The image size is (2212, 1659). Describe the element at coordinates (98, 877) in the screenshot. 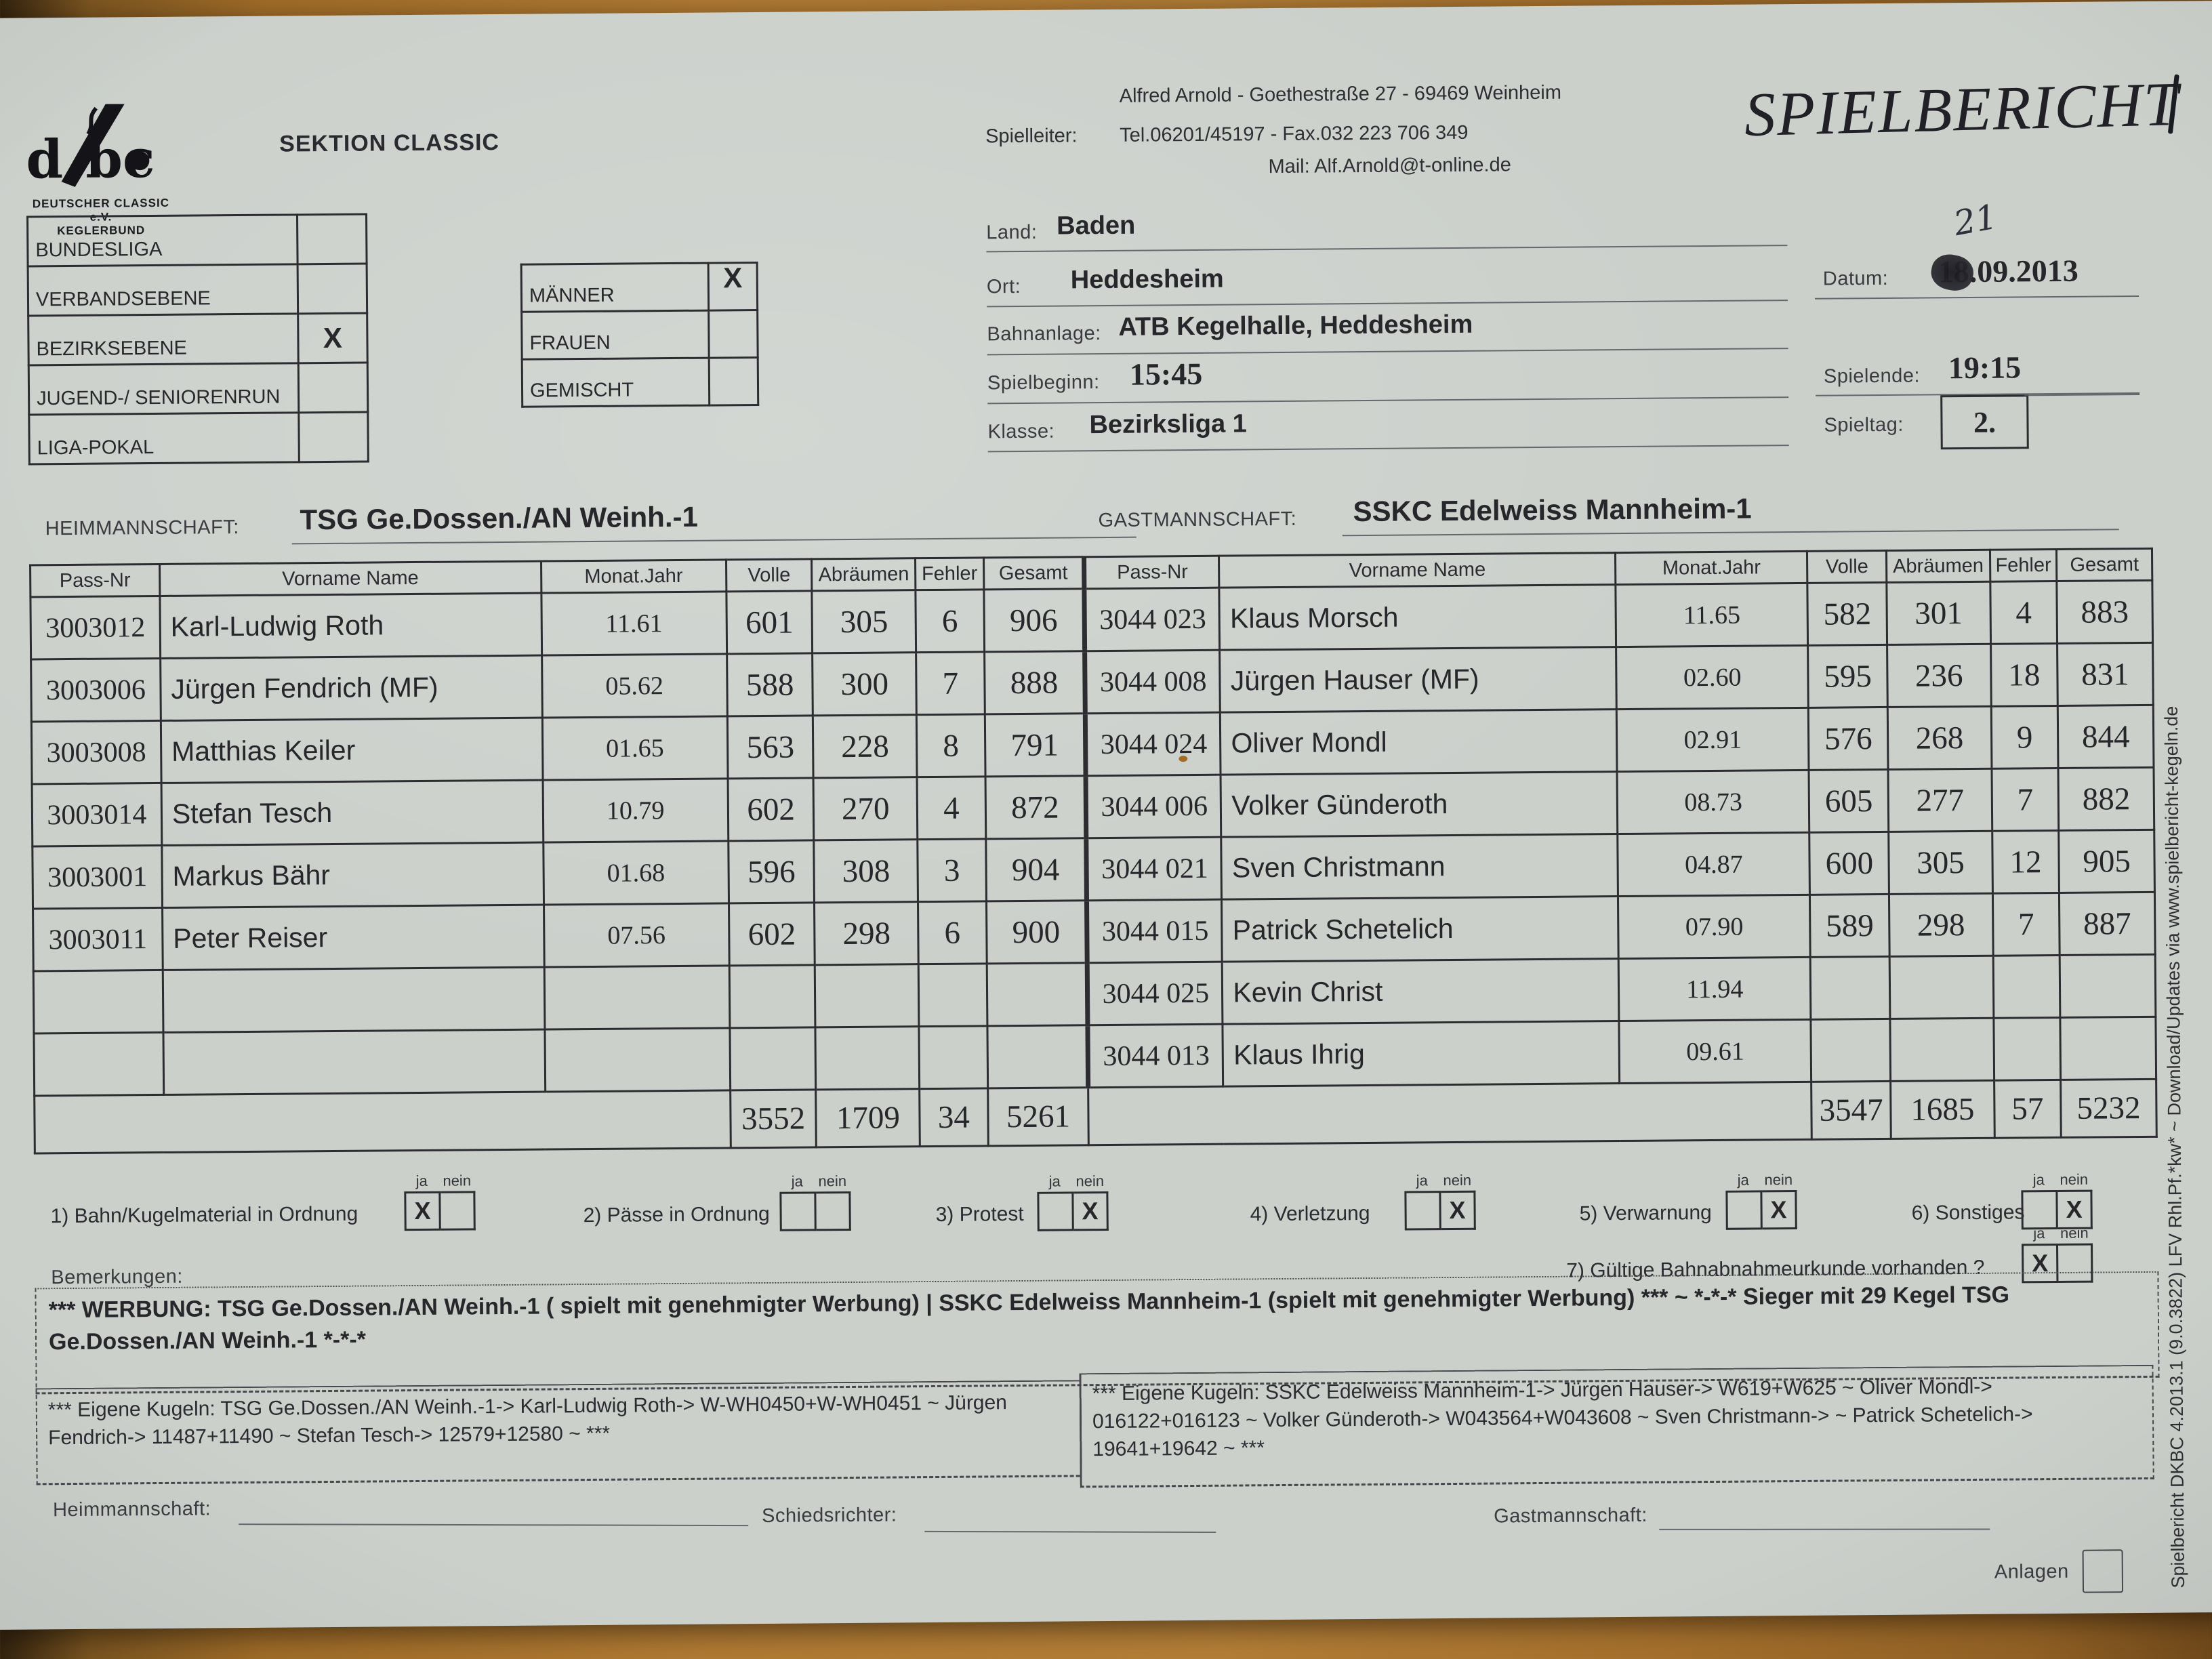

I see `home-pass-cell: 3003001` at that location.